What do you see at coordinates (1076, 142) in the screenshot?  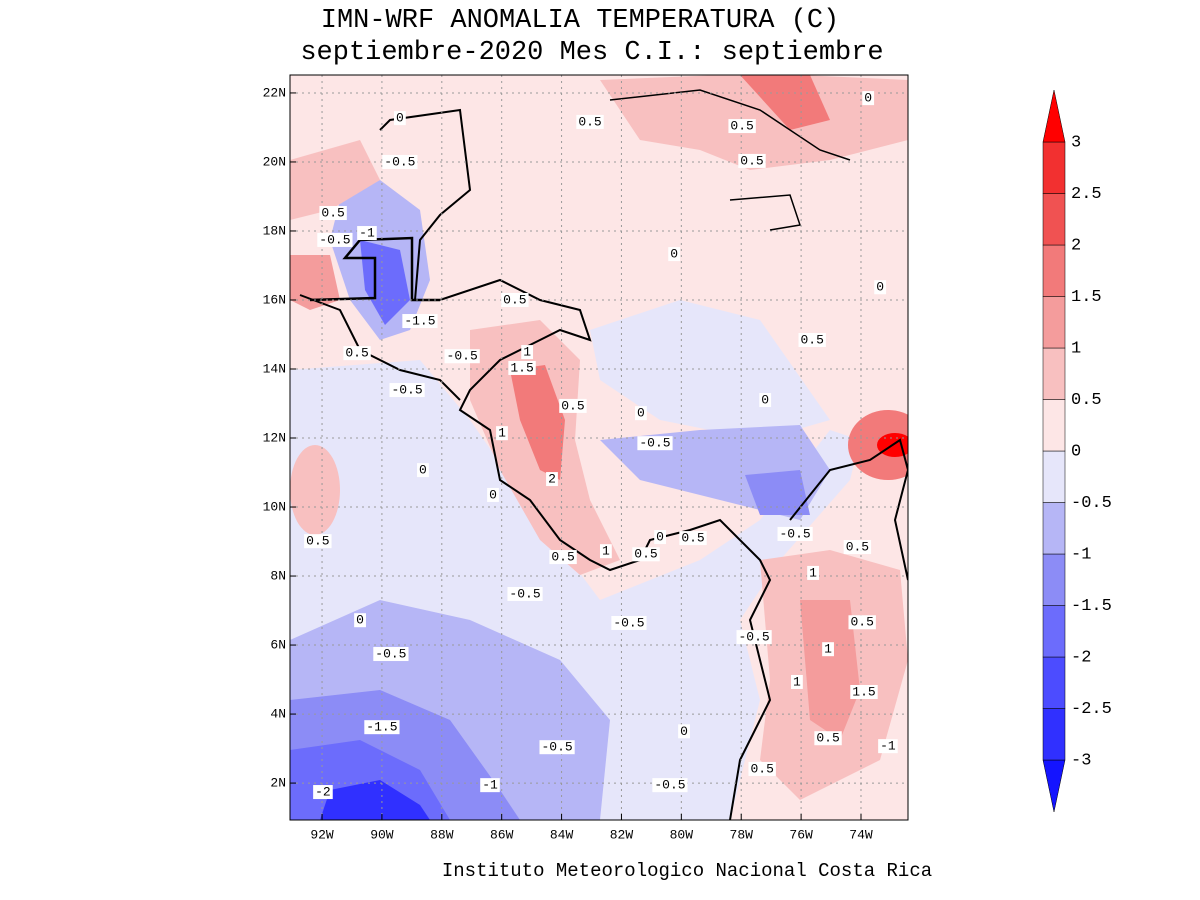 I see `colorbar-label: 3` at bounding box center [1076, 142].